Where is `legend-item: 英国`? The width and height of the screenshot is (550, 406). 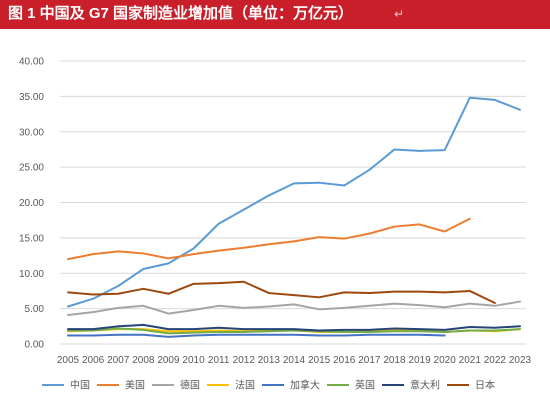 legend-item: 英国 is located at coordinates (351, 385).